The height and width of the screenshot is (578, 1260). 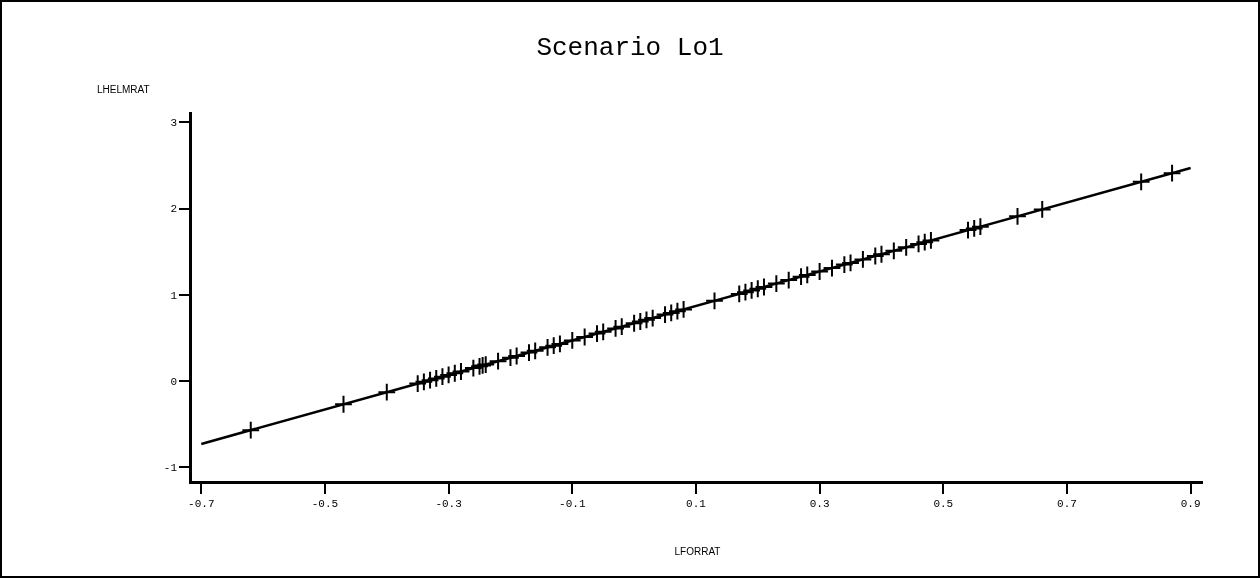 I want to click on x-tick-label: 0.9, so click(x=1190, y=503).